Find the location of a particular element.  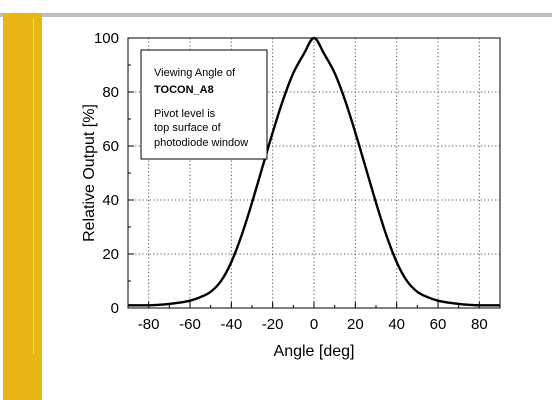

y-axis-title: Relative Output [%] is located at coordinates (89, 173).